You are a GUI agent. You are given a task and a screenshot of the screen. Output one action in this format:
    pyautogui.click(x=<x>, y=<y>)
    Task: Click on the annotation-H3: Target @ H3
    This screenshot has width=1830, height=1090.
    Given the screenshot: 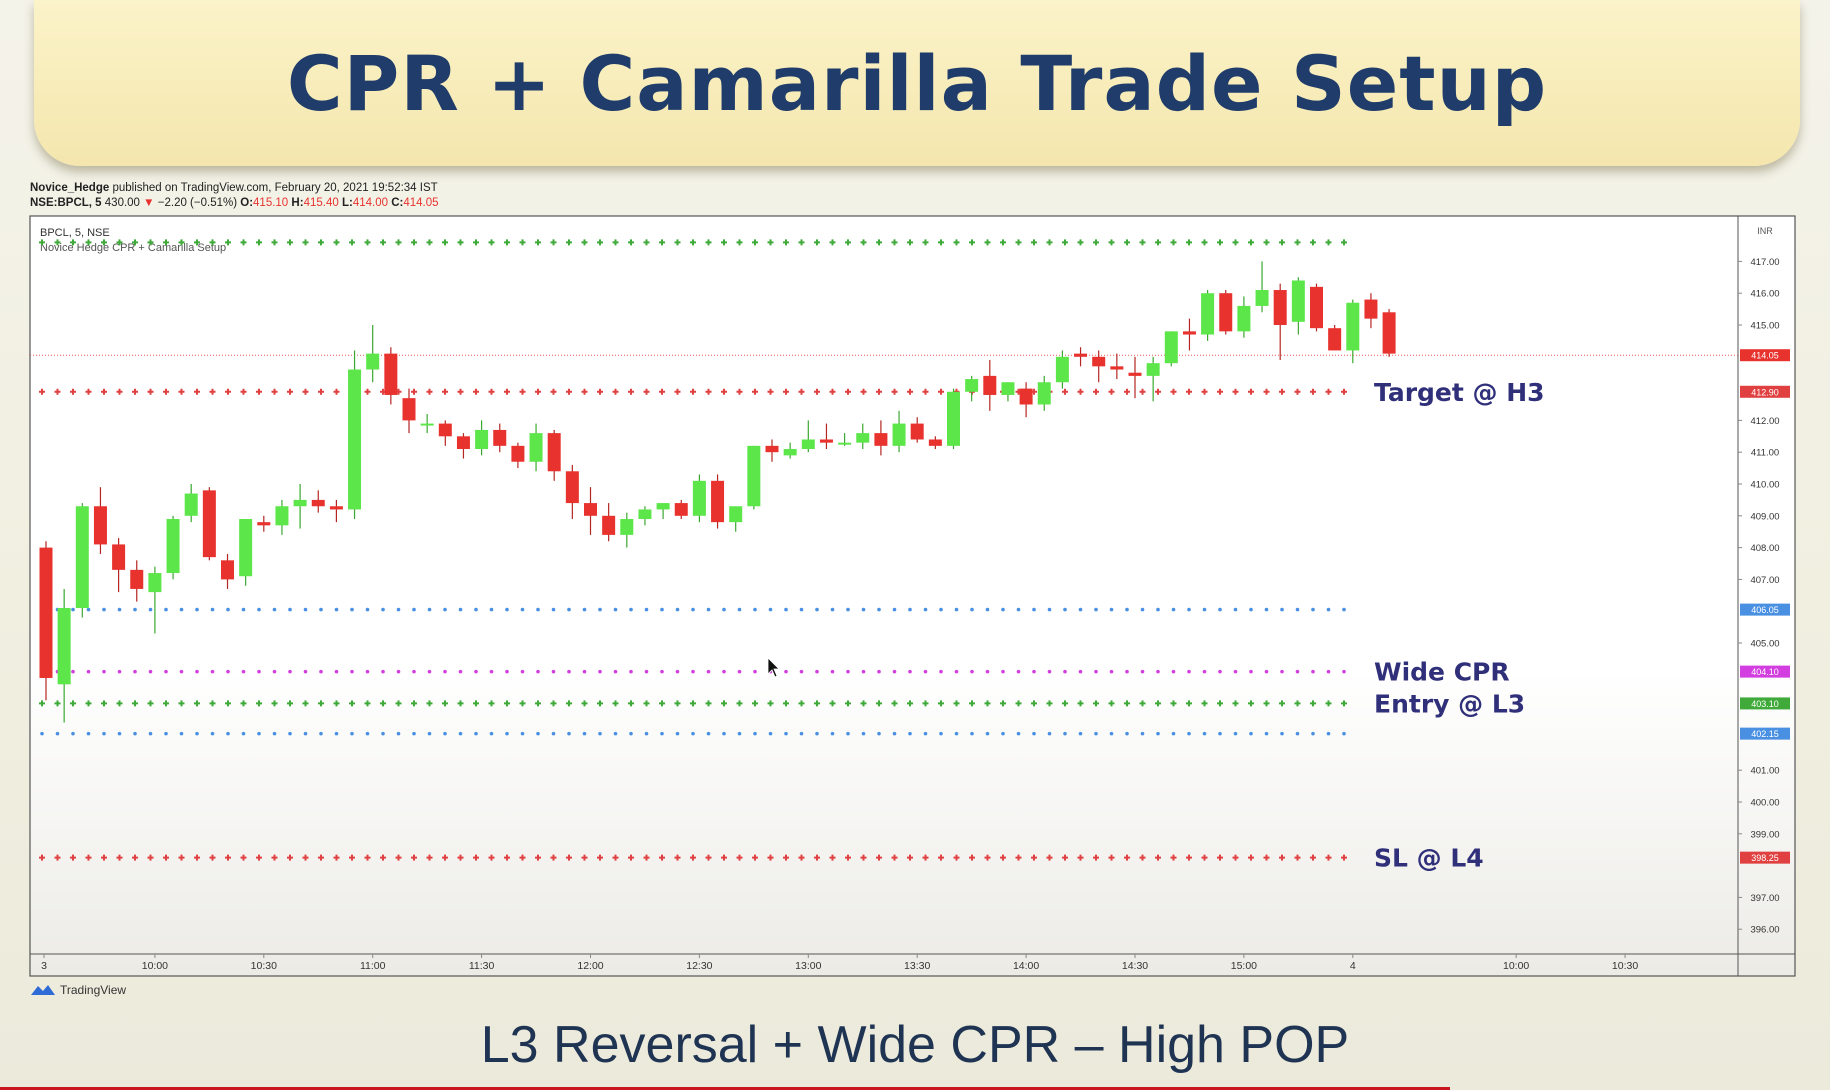 What is the action you would take?
    pyautogui.click(x=1459, y=392)
    